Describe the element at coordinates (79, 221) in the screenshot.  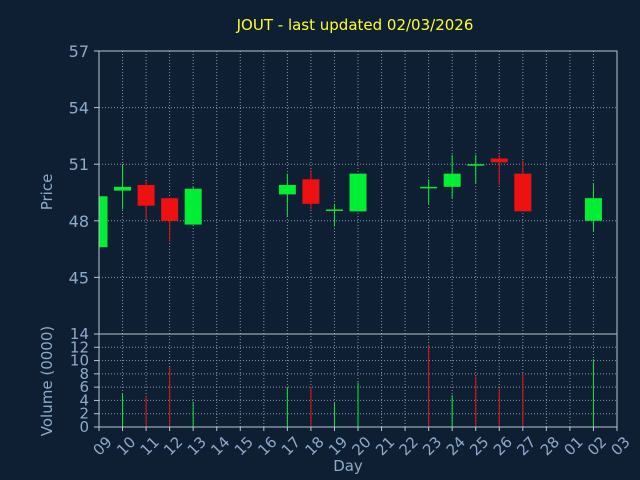
I see `price-tick-label: 48` at that location.